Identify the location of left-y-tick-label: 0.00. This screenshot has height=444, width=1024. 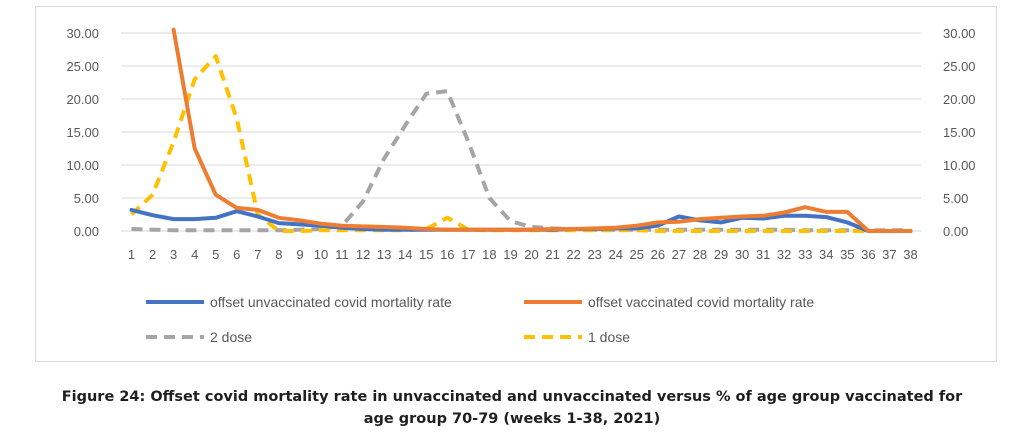
(86, 231).